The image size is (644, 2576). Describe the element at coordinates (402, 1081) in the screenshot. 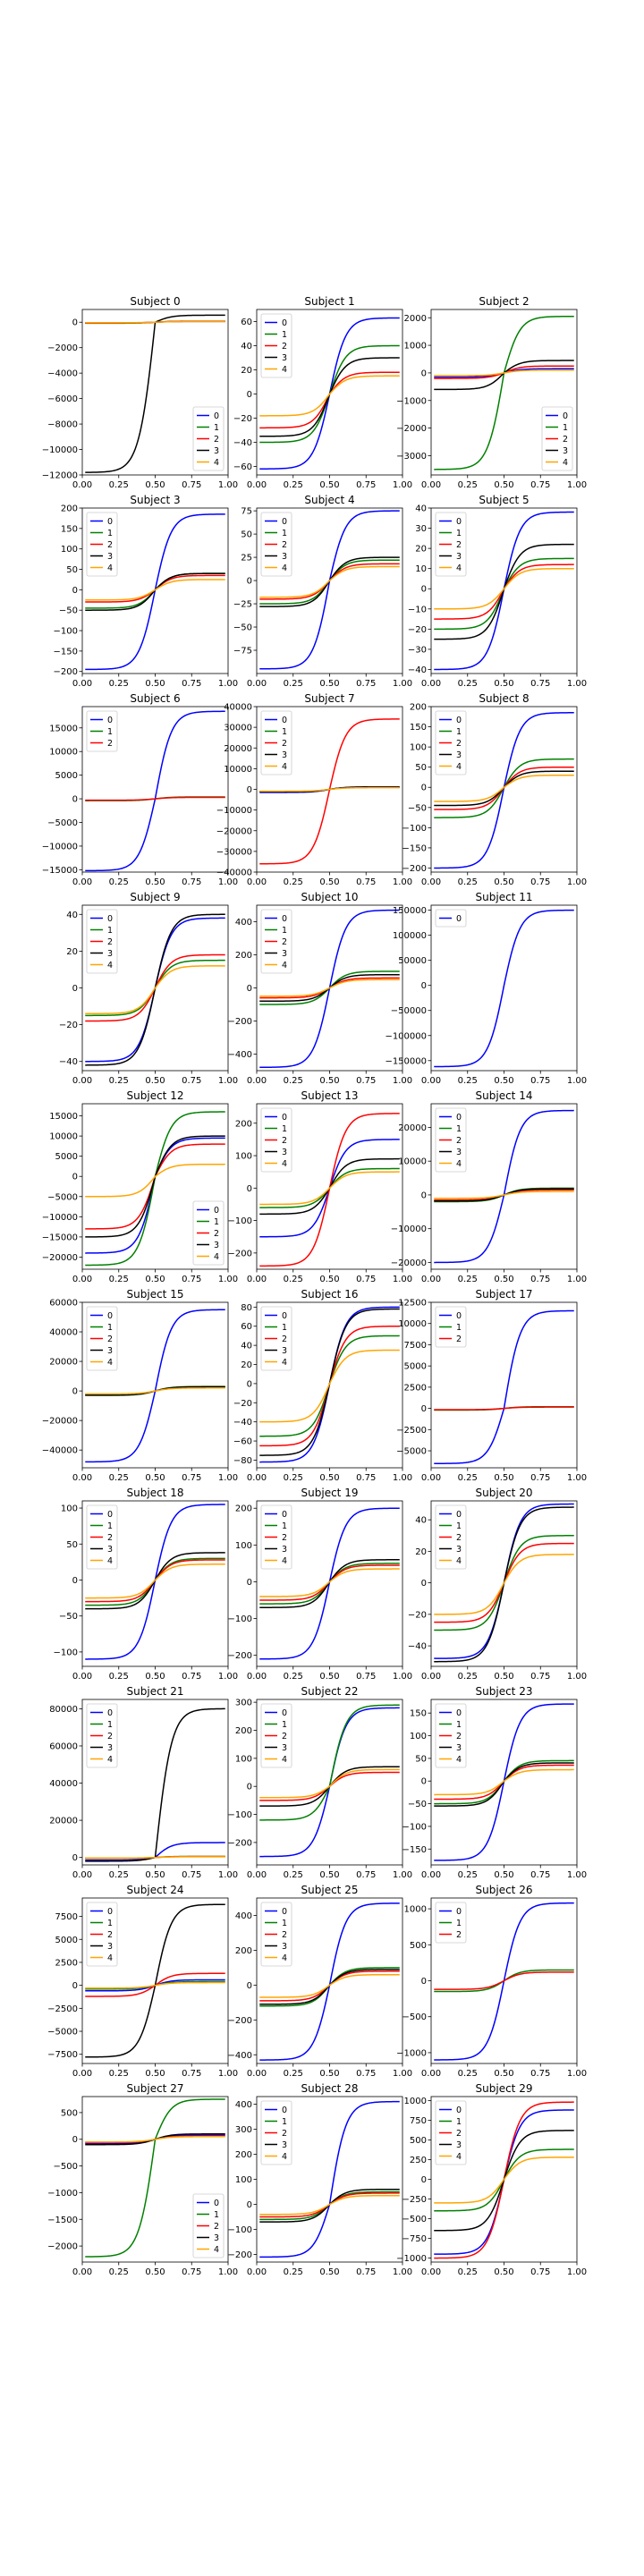

I see `x-tick-label: 1.00` at that location.